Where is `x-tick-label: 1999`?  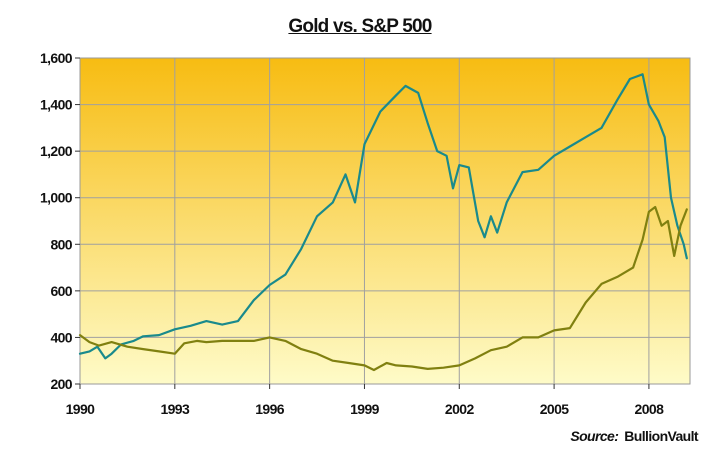
x-tick-label: 1999 is located at coordinates (365, 409).